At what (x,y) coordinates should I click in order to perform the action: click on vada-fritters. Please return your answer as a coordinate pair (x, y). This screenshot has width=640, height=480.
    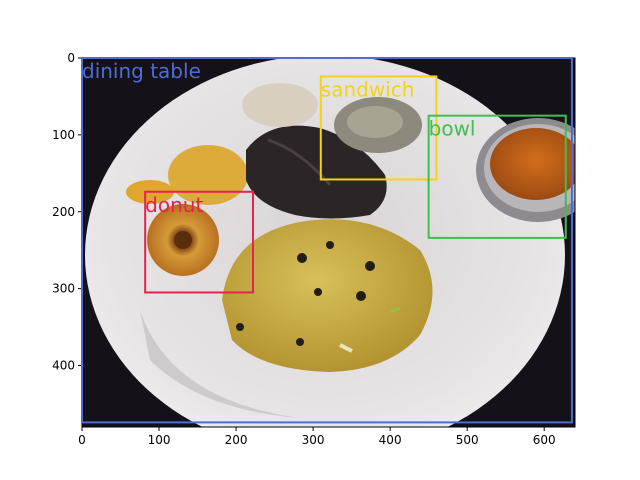
    Looking at the image, I should click on (187, 210).